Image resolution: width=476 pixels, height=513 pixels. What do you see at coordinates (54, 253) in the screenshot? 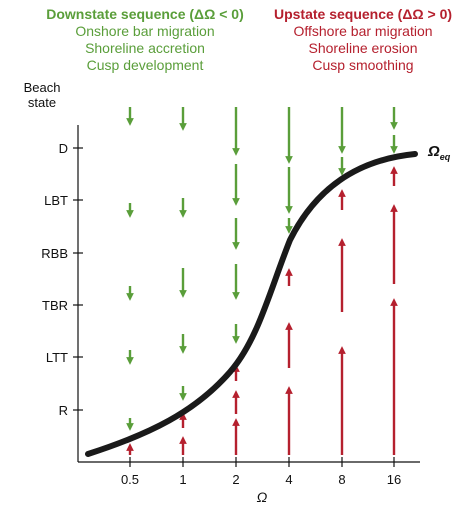
I see `y-tick-label-RBB: RBB` at bounding box center [54, 253].